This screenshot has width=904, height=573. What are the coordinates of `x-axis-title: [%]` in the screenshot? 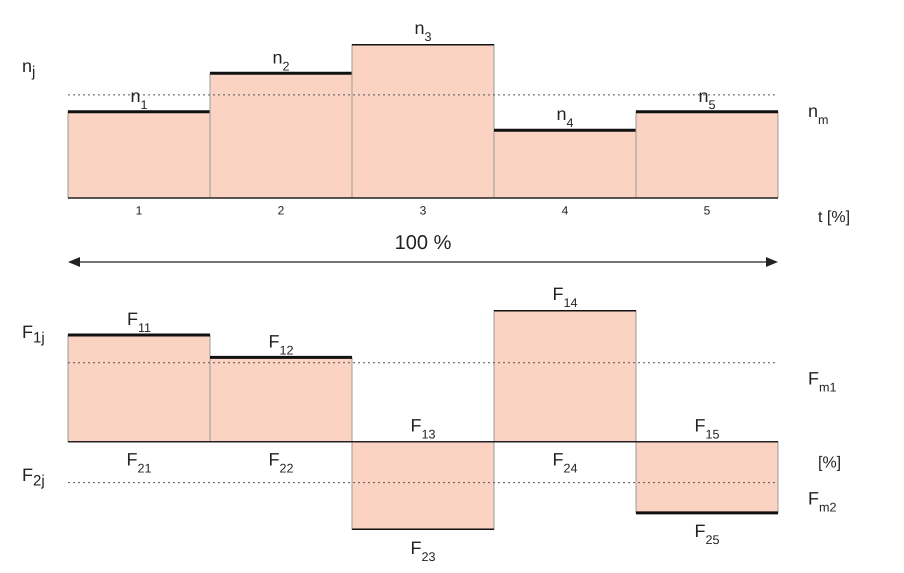 It's located at (830, 463).